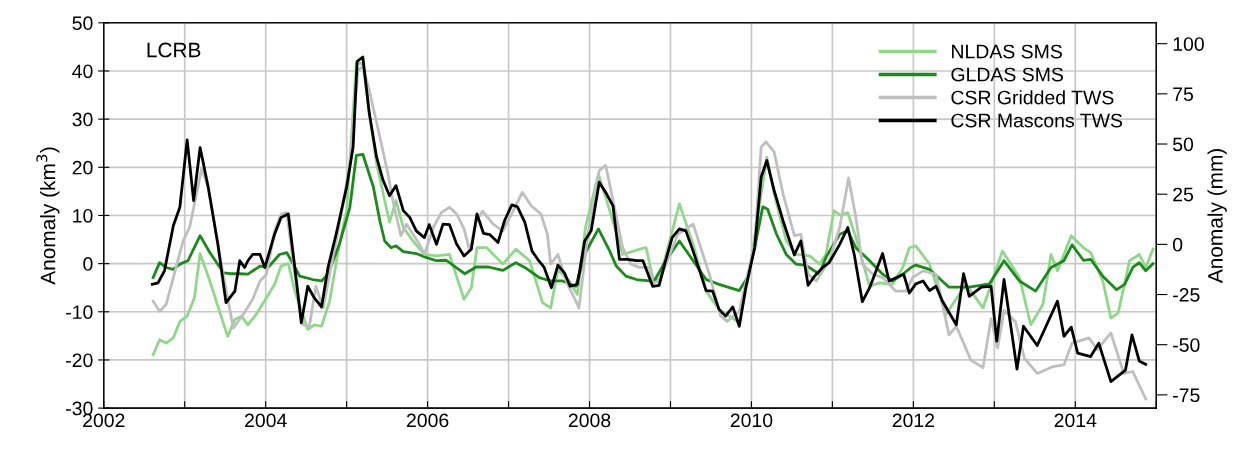 Image resolution: width=1250 pixels, height=456 pixels. What do you see at coordinates (1032, 97) in the screenshot?
I see `legend-label: CSR Gridded TWS` at bounding box center [1032, 97].